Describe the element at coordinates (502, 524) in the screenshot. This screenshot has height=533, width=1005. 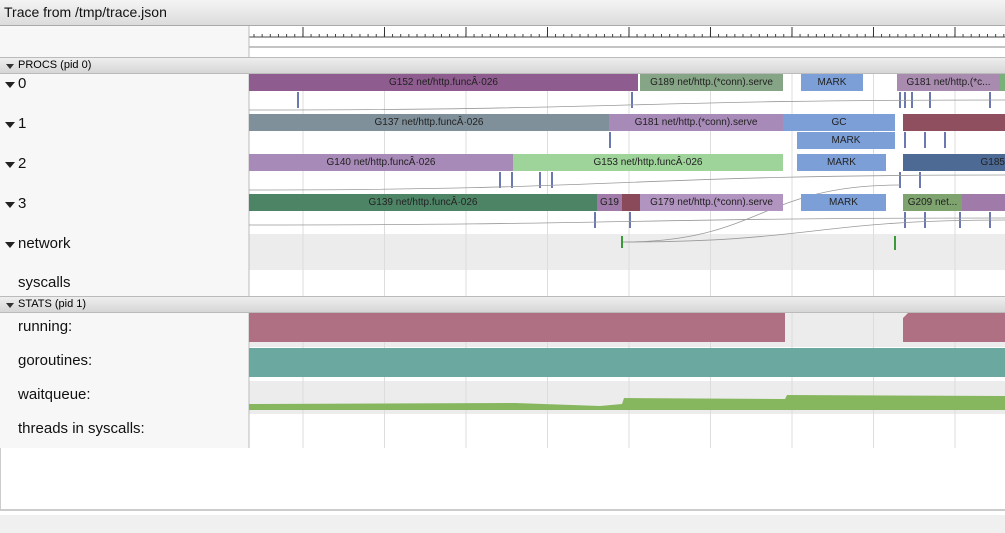
I see `bottom-bar` at that location.